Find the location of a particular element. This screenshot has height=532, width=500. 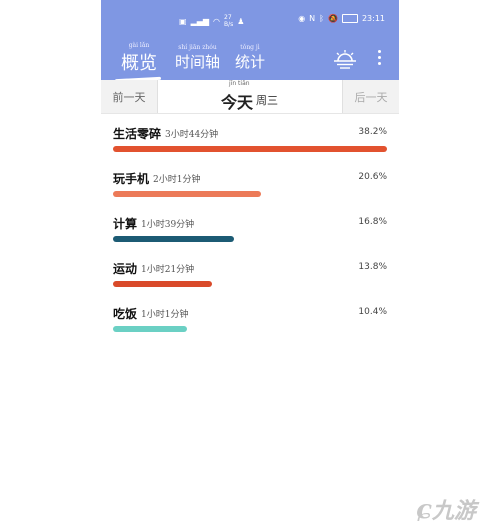

eye-icon: ◉ is located at coordinates (302, 18).